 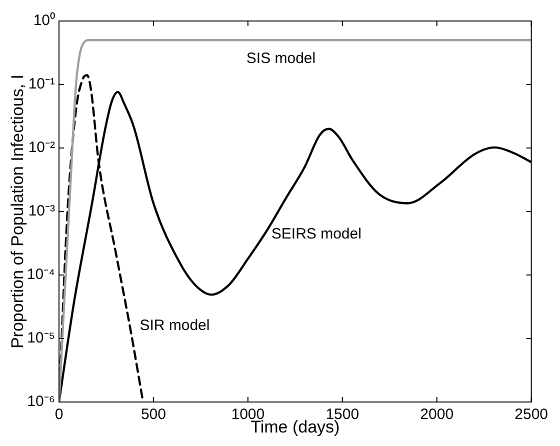 What do you see at coordinates (41, 401) in the screenshot?
I see `y-tick-label: 10⁻⁶` at bounding box center [41, 401].